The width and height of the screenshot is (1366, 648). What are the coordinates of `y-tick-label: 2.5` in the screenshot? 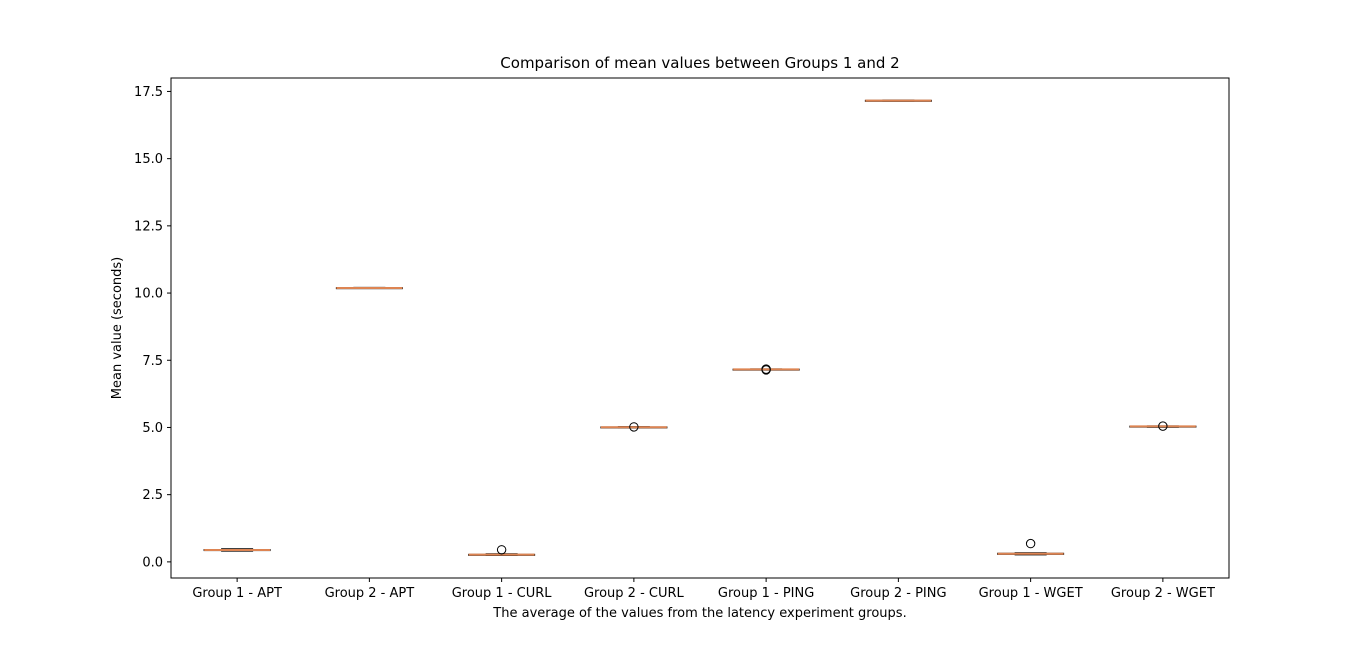 It's located at (152, 495).